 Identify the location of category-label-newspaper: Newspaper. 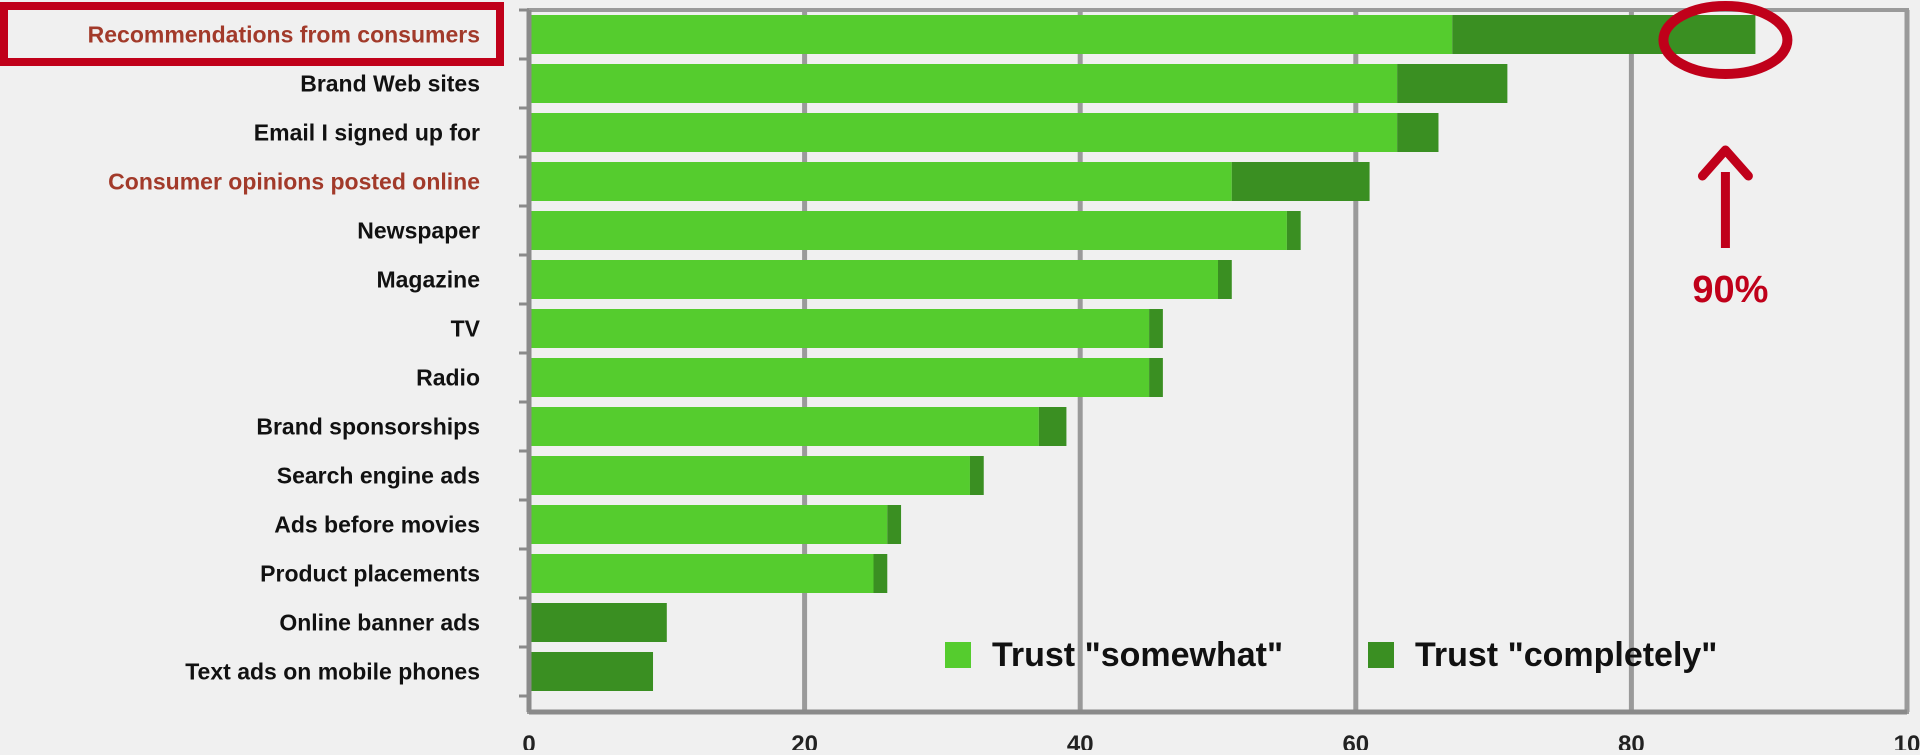
(418, 231).